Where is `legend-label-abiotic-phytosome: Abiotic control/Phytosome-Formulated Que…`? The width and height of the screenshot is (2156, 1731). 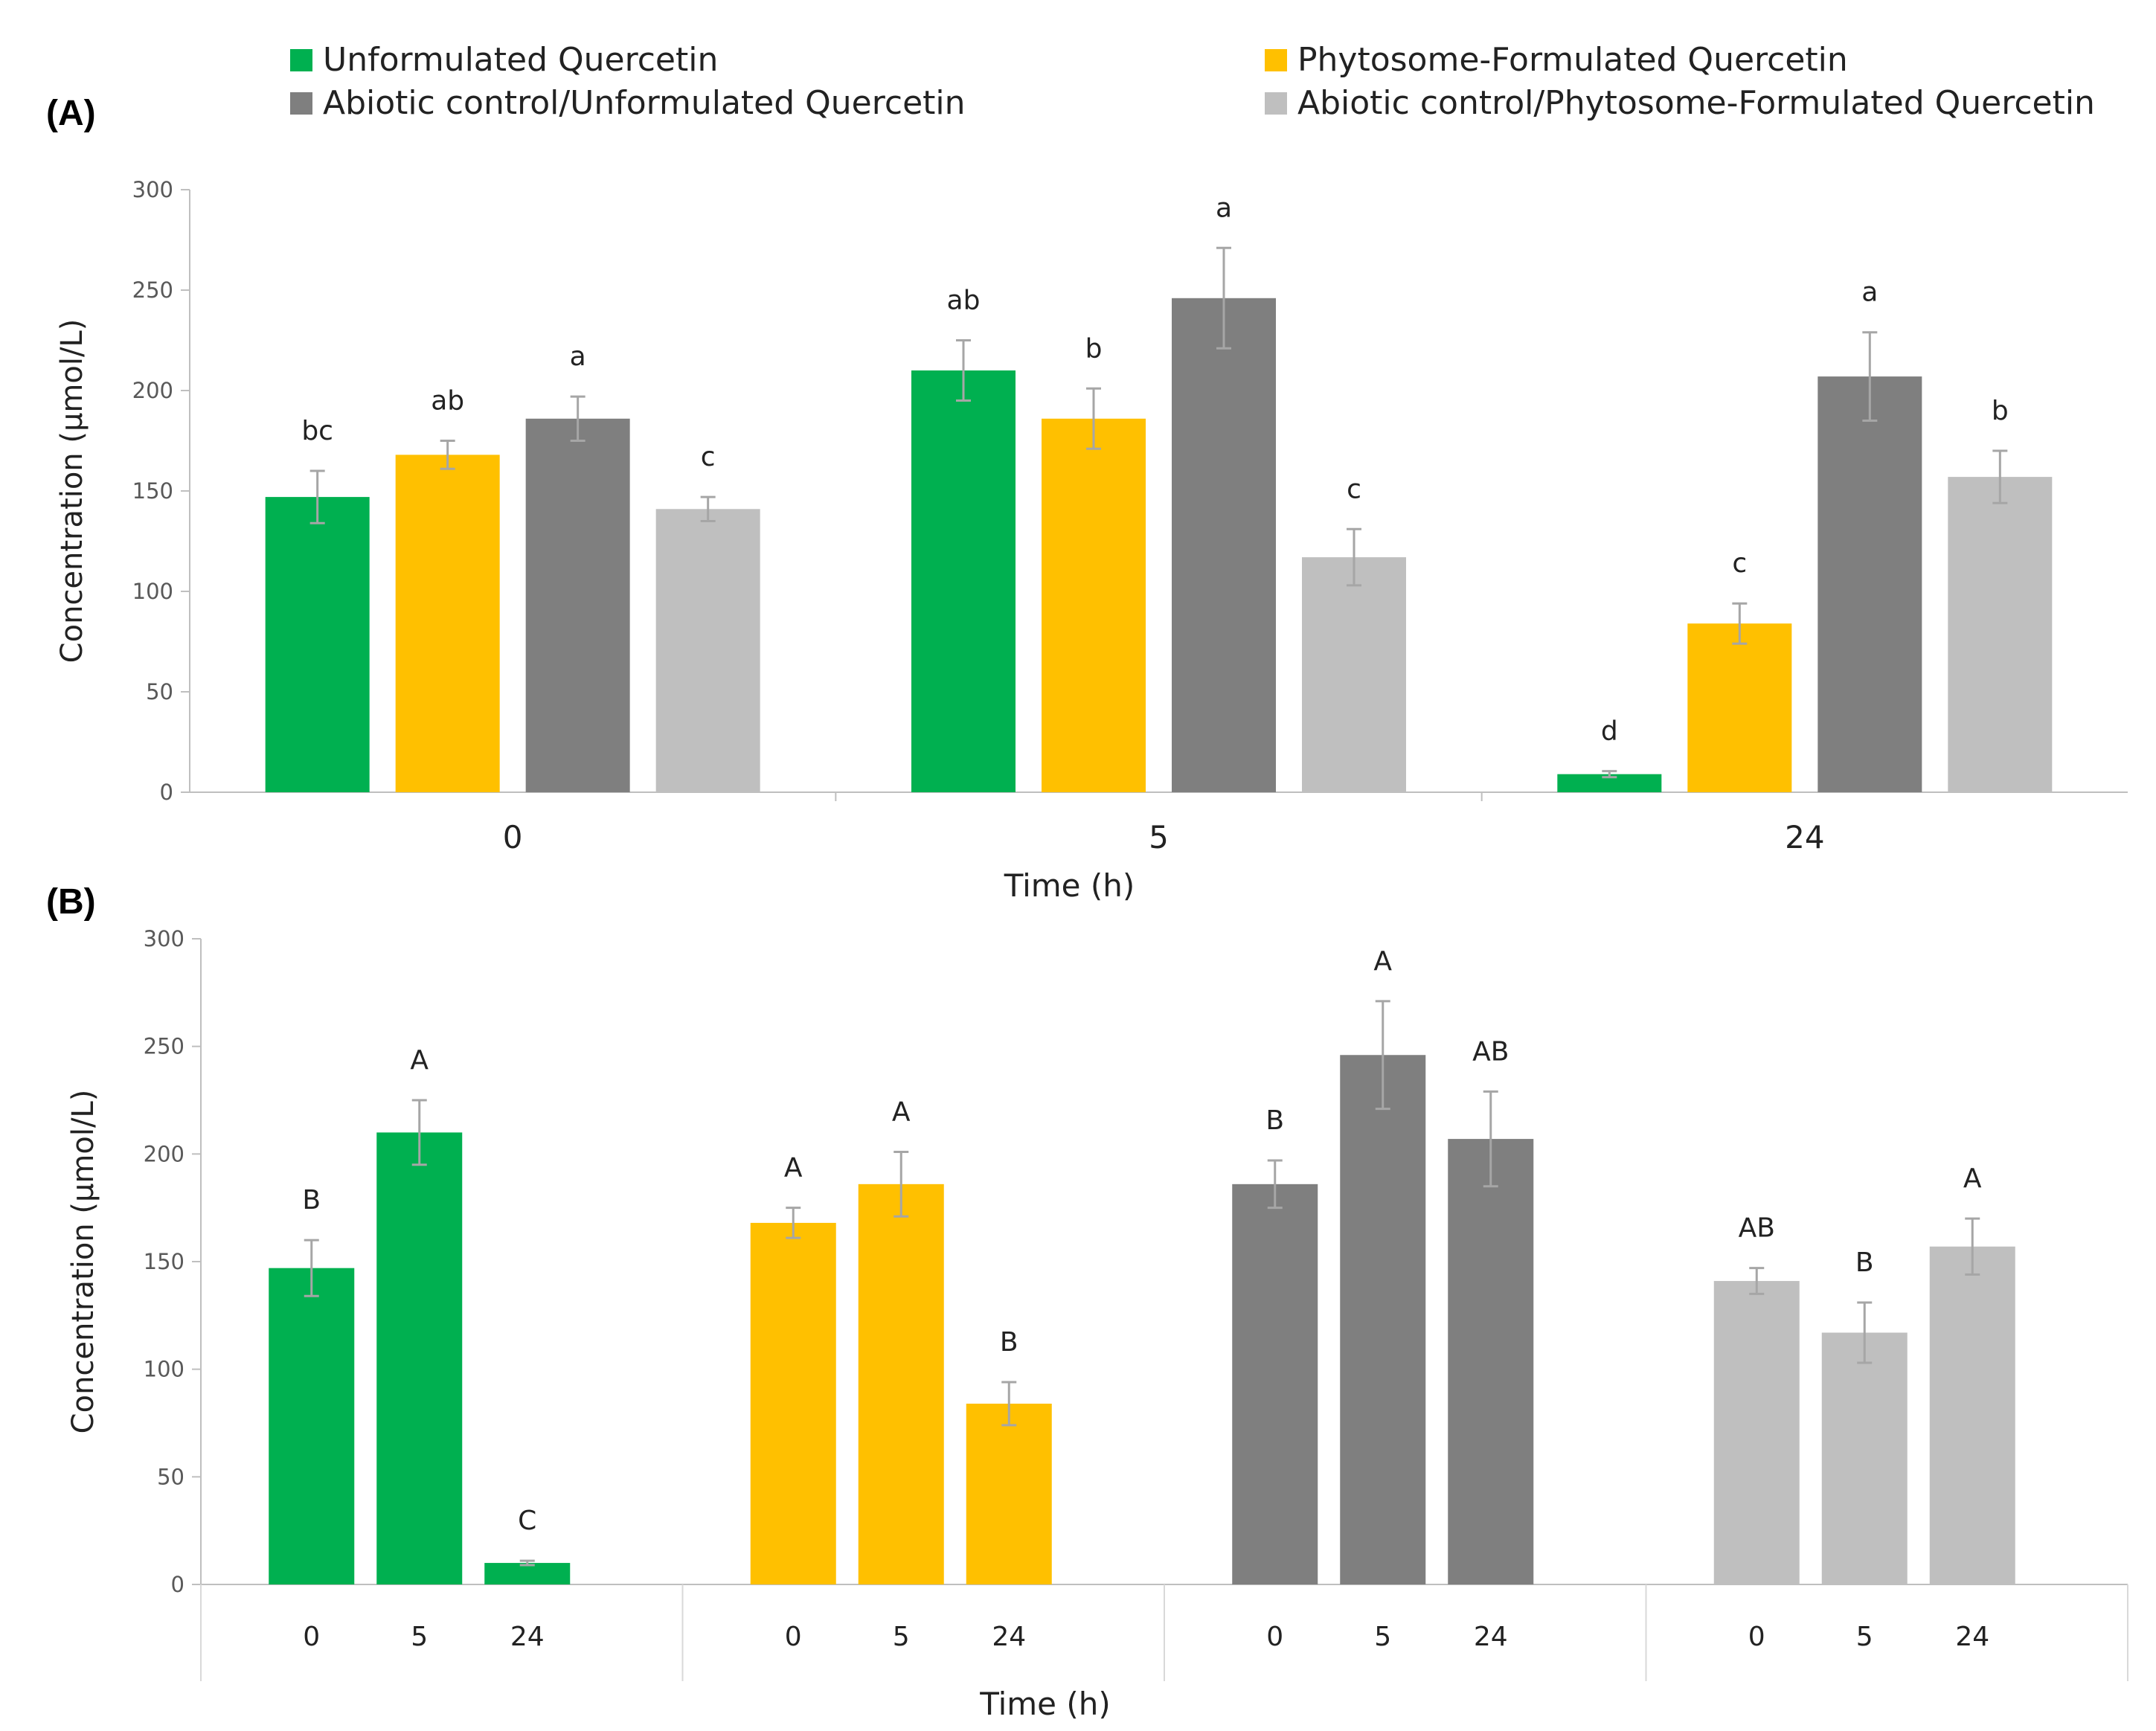 legend-label-abiotic-phytosome: Abiotic control/Phytosome-Formulated Que… is located at coordinates (1696, 103).